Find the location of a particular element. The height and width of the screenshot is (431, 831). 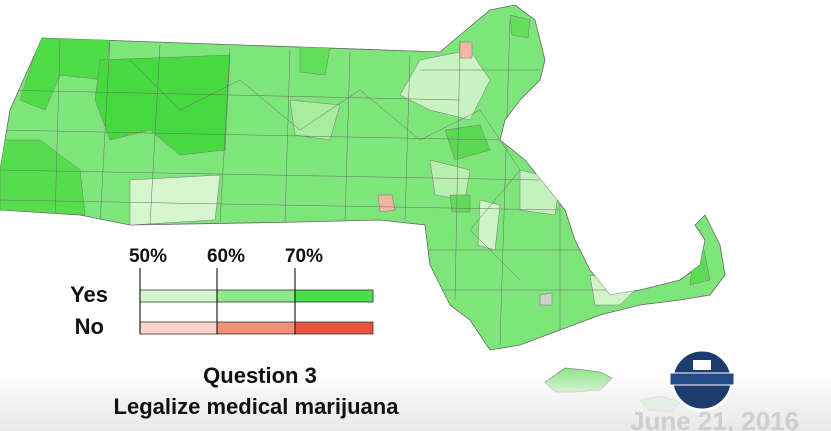

legend-tick: 70% is located at coordinates (304, 256).